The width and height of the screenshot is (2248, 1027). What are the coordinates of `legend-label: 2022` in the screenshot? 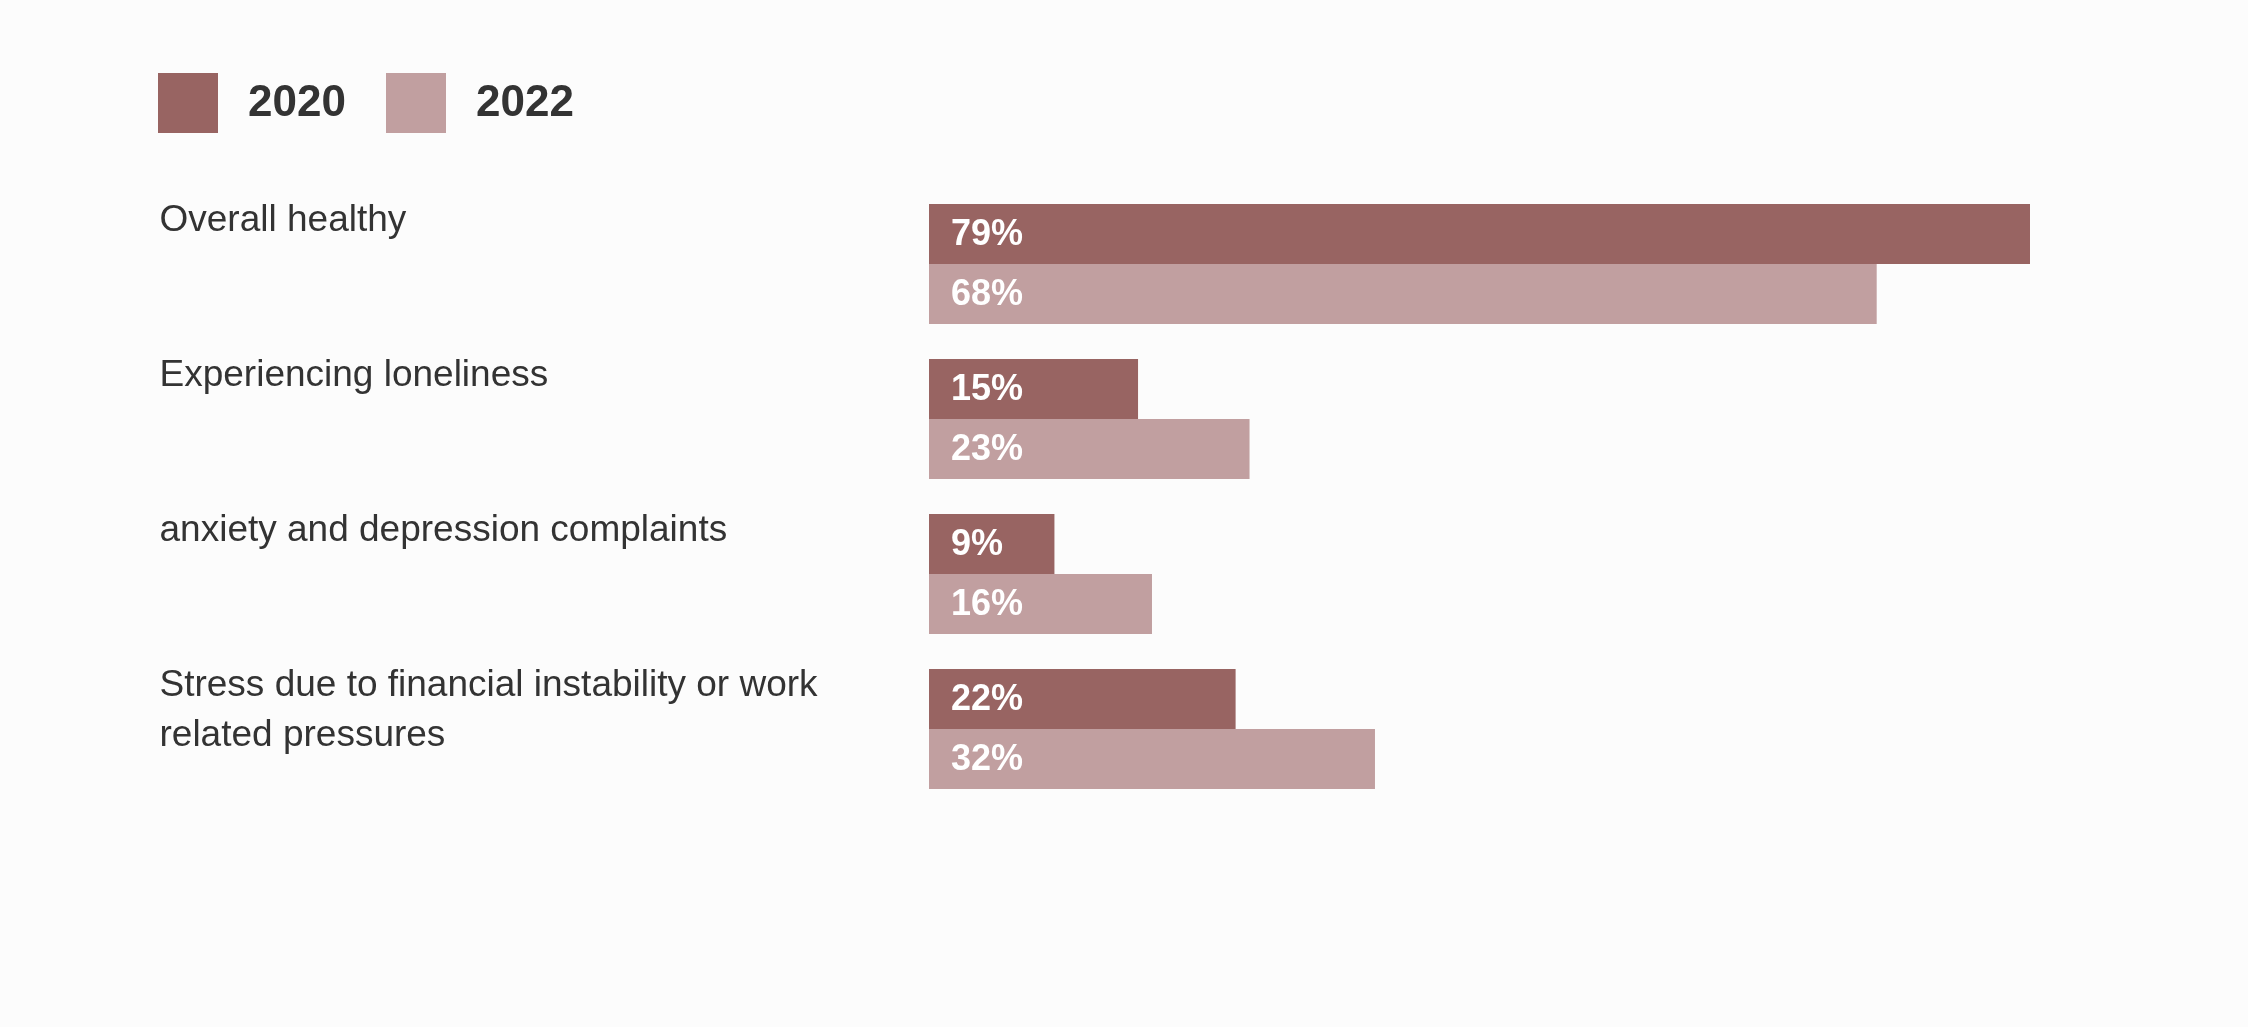 It's located at (525, 100).